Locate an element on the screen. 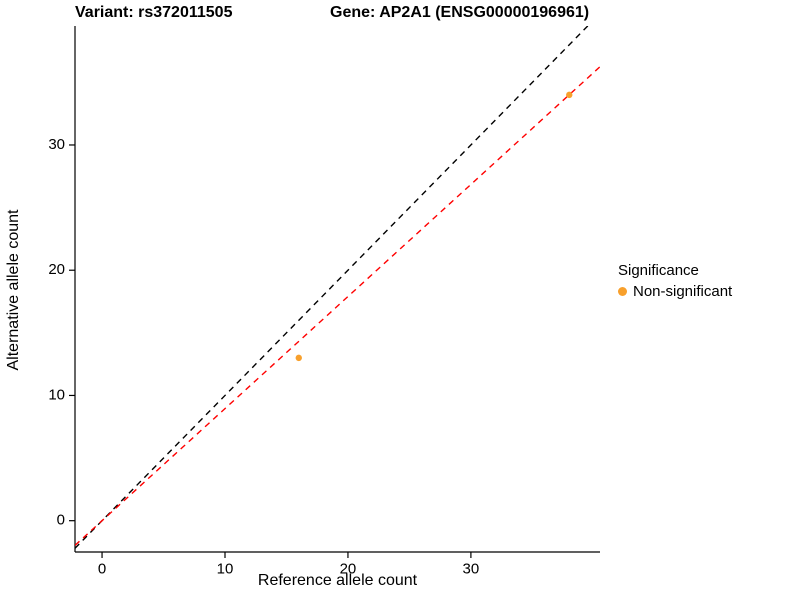  y-tick-label: 0 is located at coordinates (61, 520).